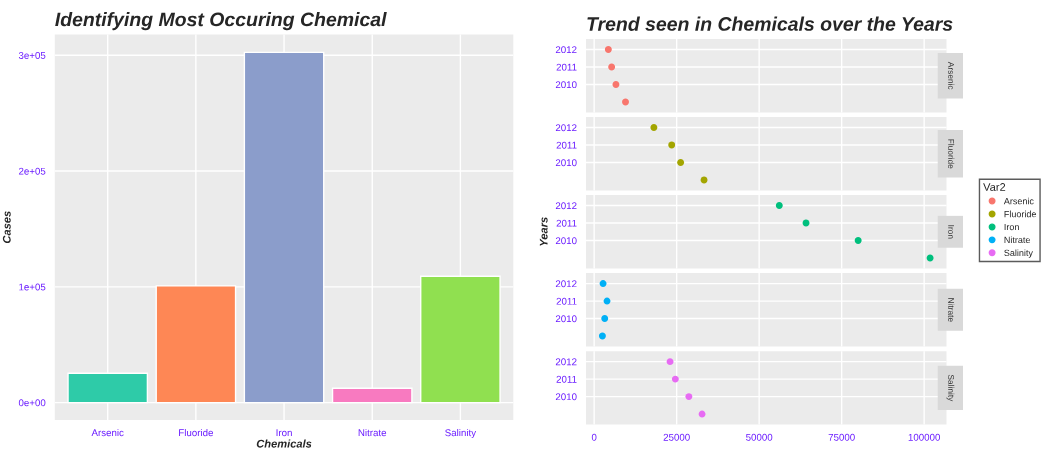  Describe the element at coordinates (594, 437) in the screenshot. I see `x-tick-label: 0` at that location.